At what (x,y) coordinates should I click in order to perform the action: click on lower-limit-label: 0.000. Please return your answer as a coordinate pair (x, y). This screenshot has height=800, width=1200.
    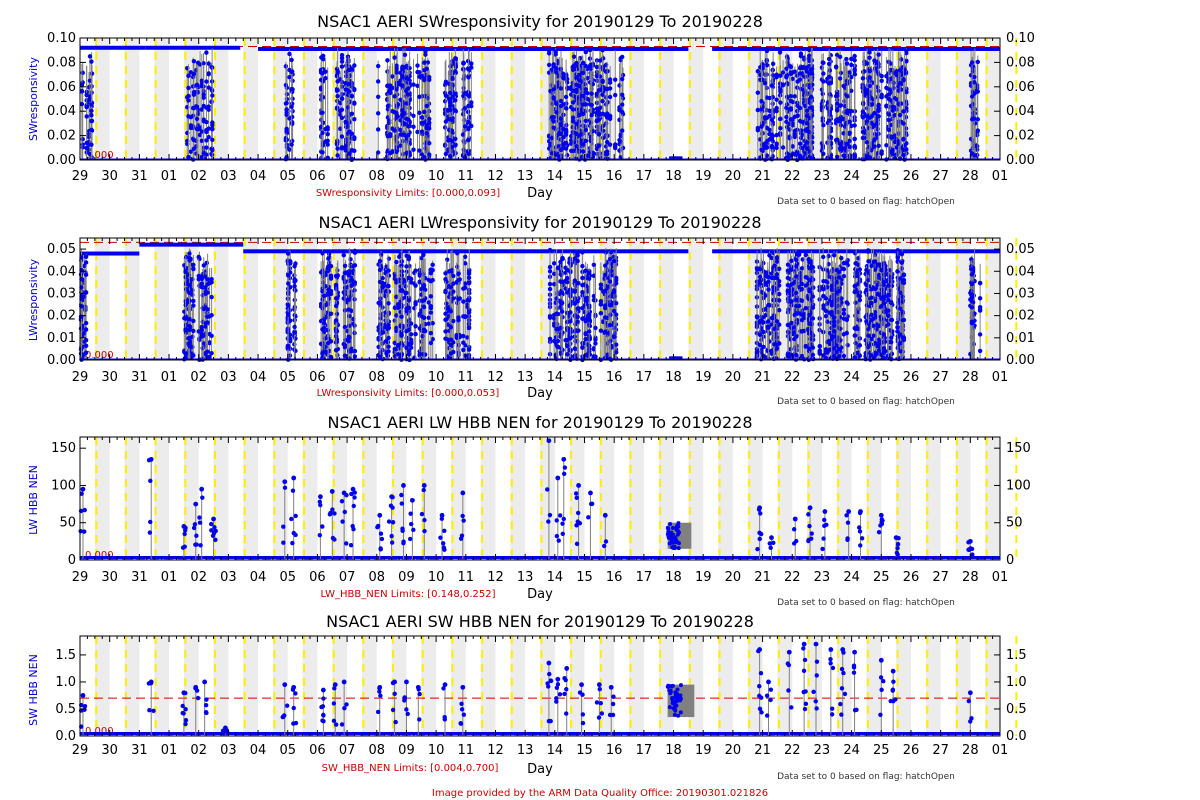
    Looking at the image, I should click on (99, 355).